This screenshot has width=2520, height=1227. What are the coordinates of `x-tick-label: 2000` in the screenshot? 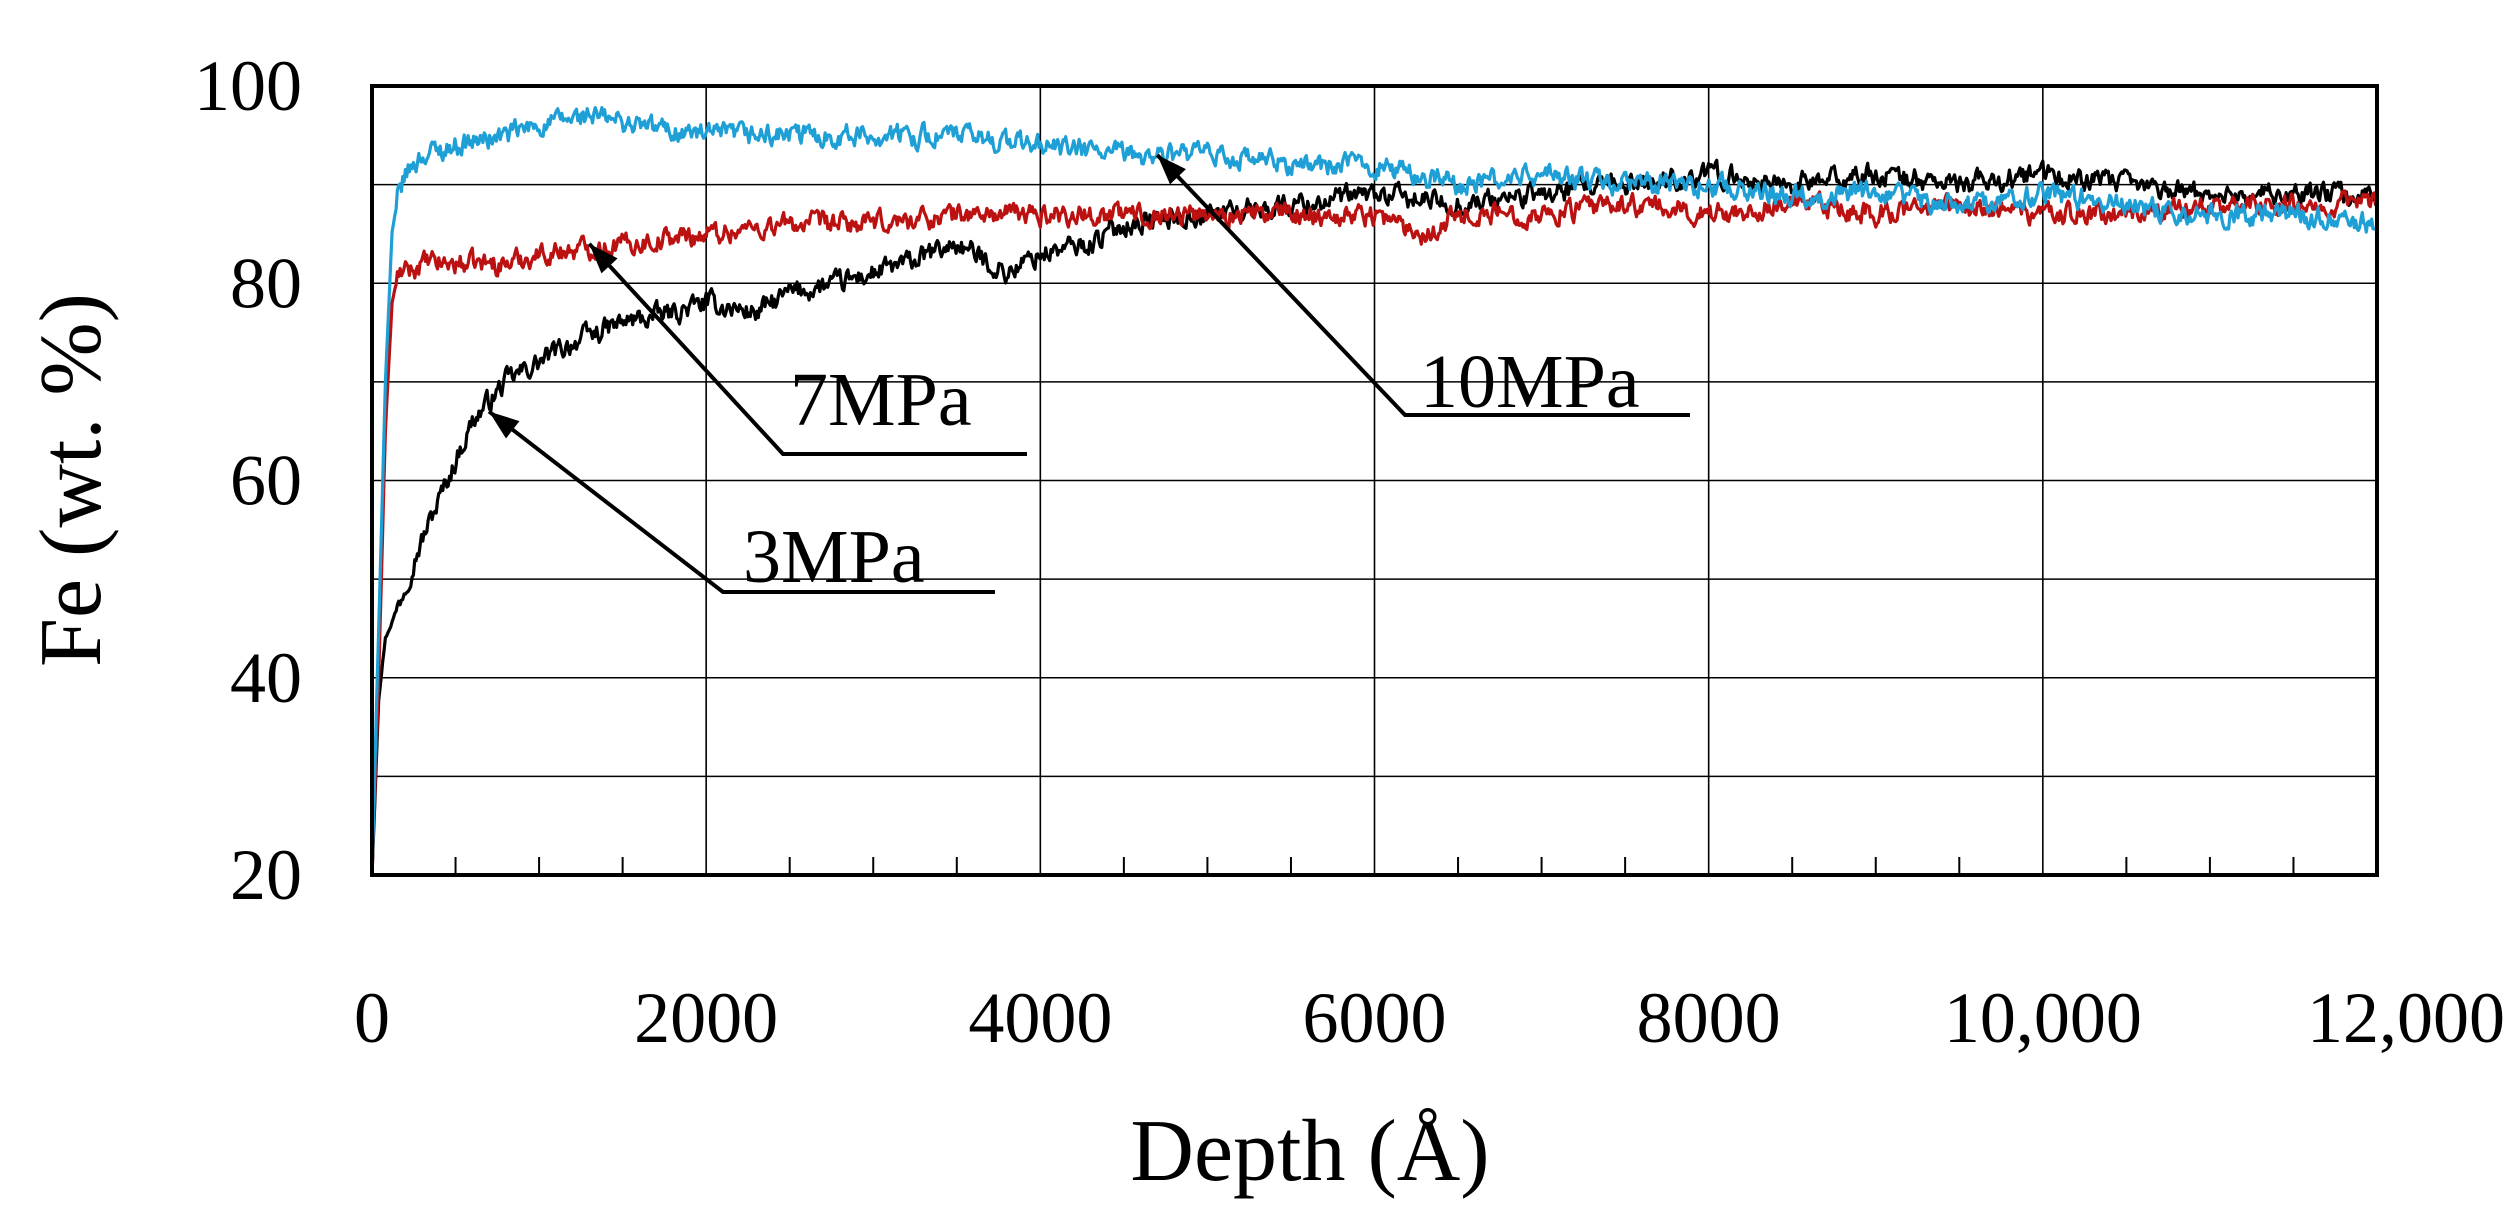 It's located at (706, 1018).